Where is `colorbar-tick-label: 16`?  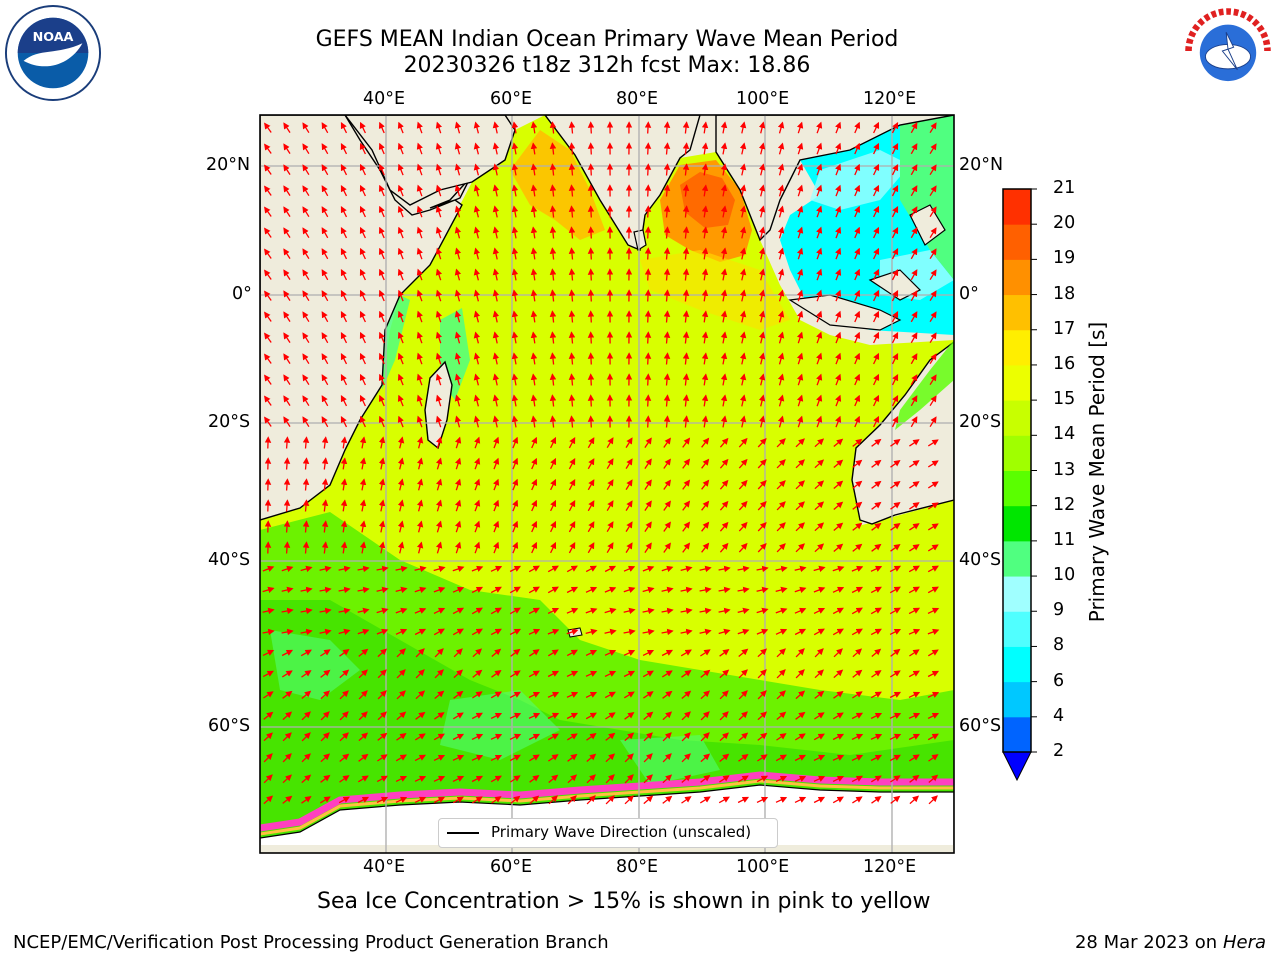
colorbar-tick-label: 16 is located at coordinates (1064, 363).